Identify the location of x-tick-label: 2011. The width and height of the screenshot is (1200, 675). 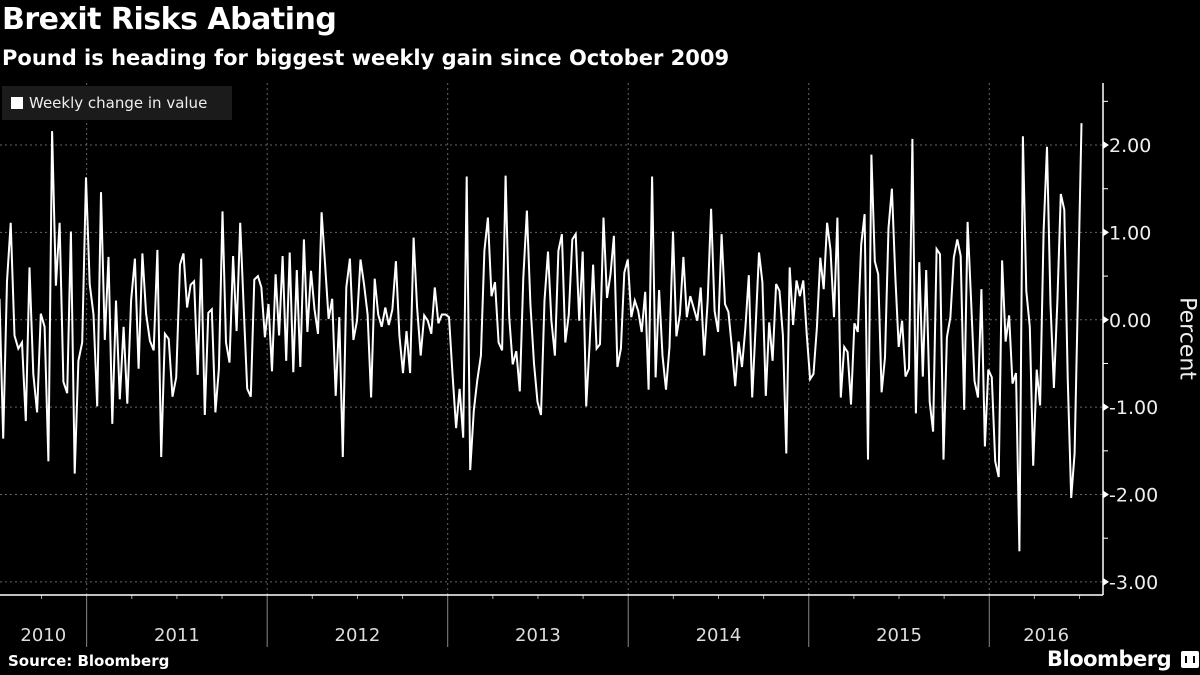
(177, 635).